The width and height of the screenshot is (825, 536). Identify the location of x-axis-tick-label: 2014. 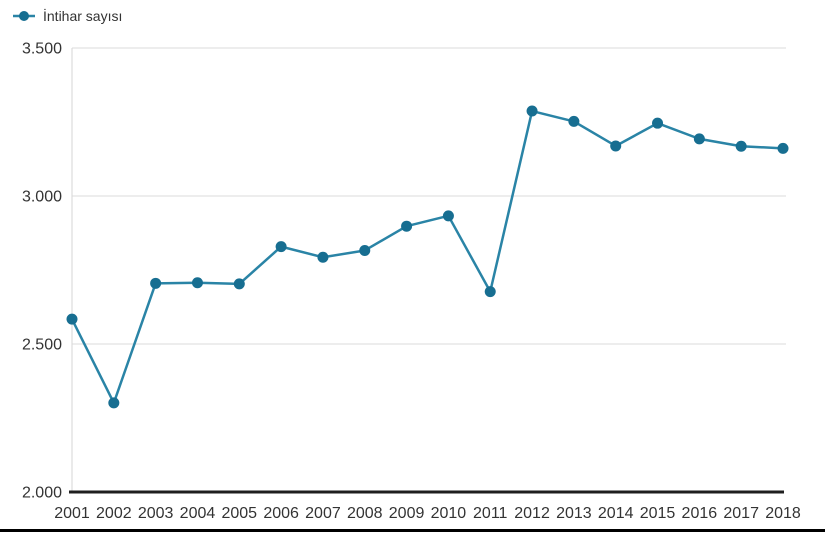
(616, 513).